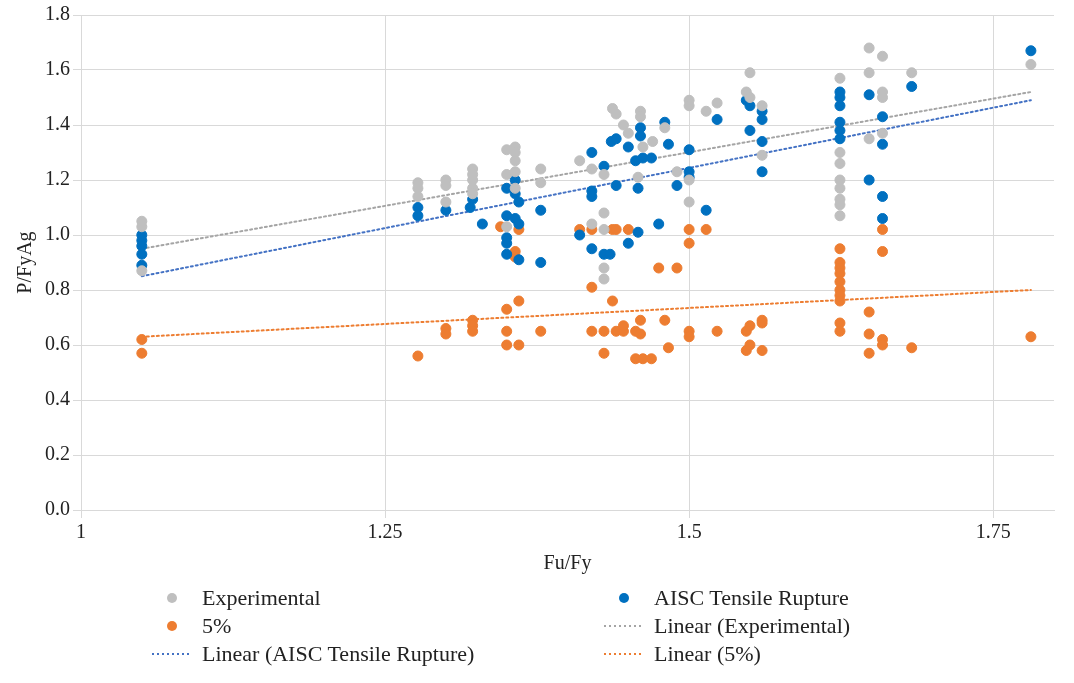  I want to click on x-tick-label: 1.25, so click(385, 531).